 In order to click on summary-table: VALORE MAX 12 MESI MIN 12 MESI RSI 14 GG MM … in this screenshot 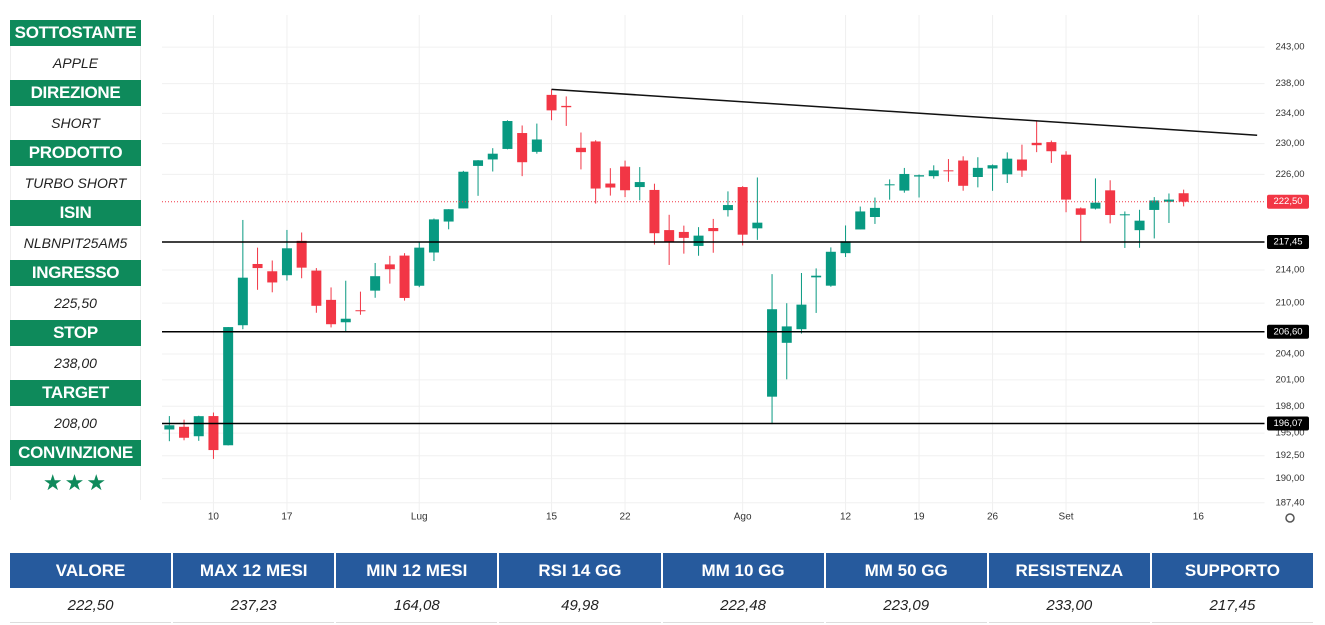, I will do `click(661, 588)`.